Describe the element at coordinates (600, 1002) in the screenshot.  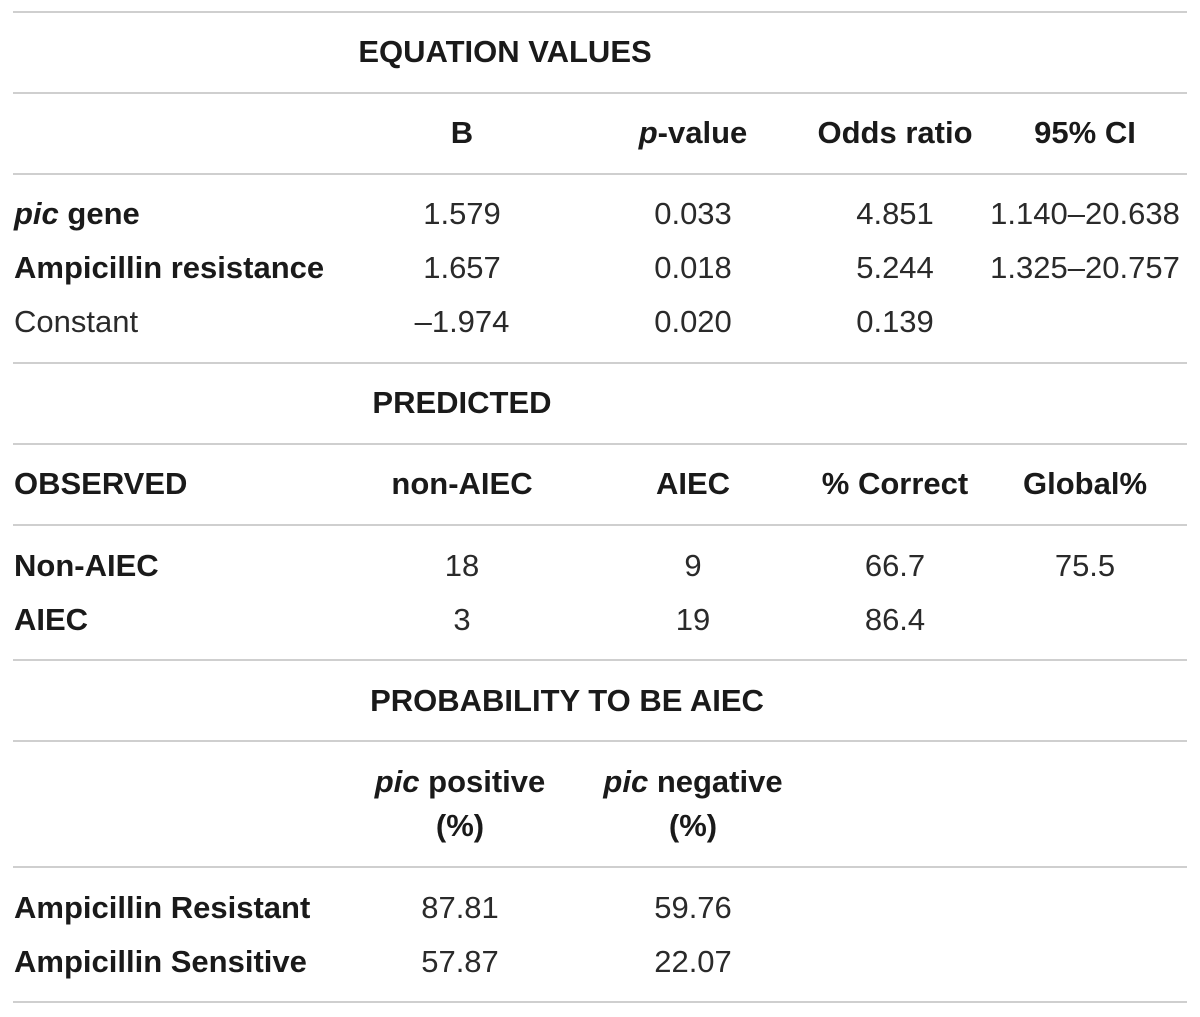
I see `table-bottom-rule` at that location.